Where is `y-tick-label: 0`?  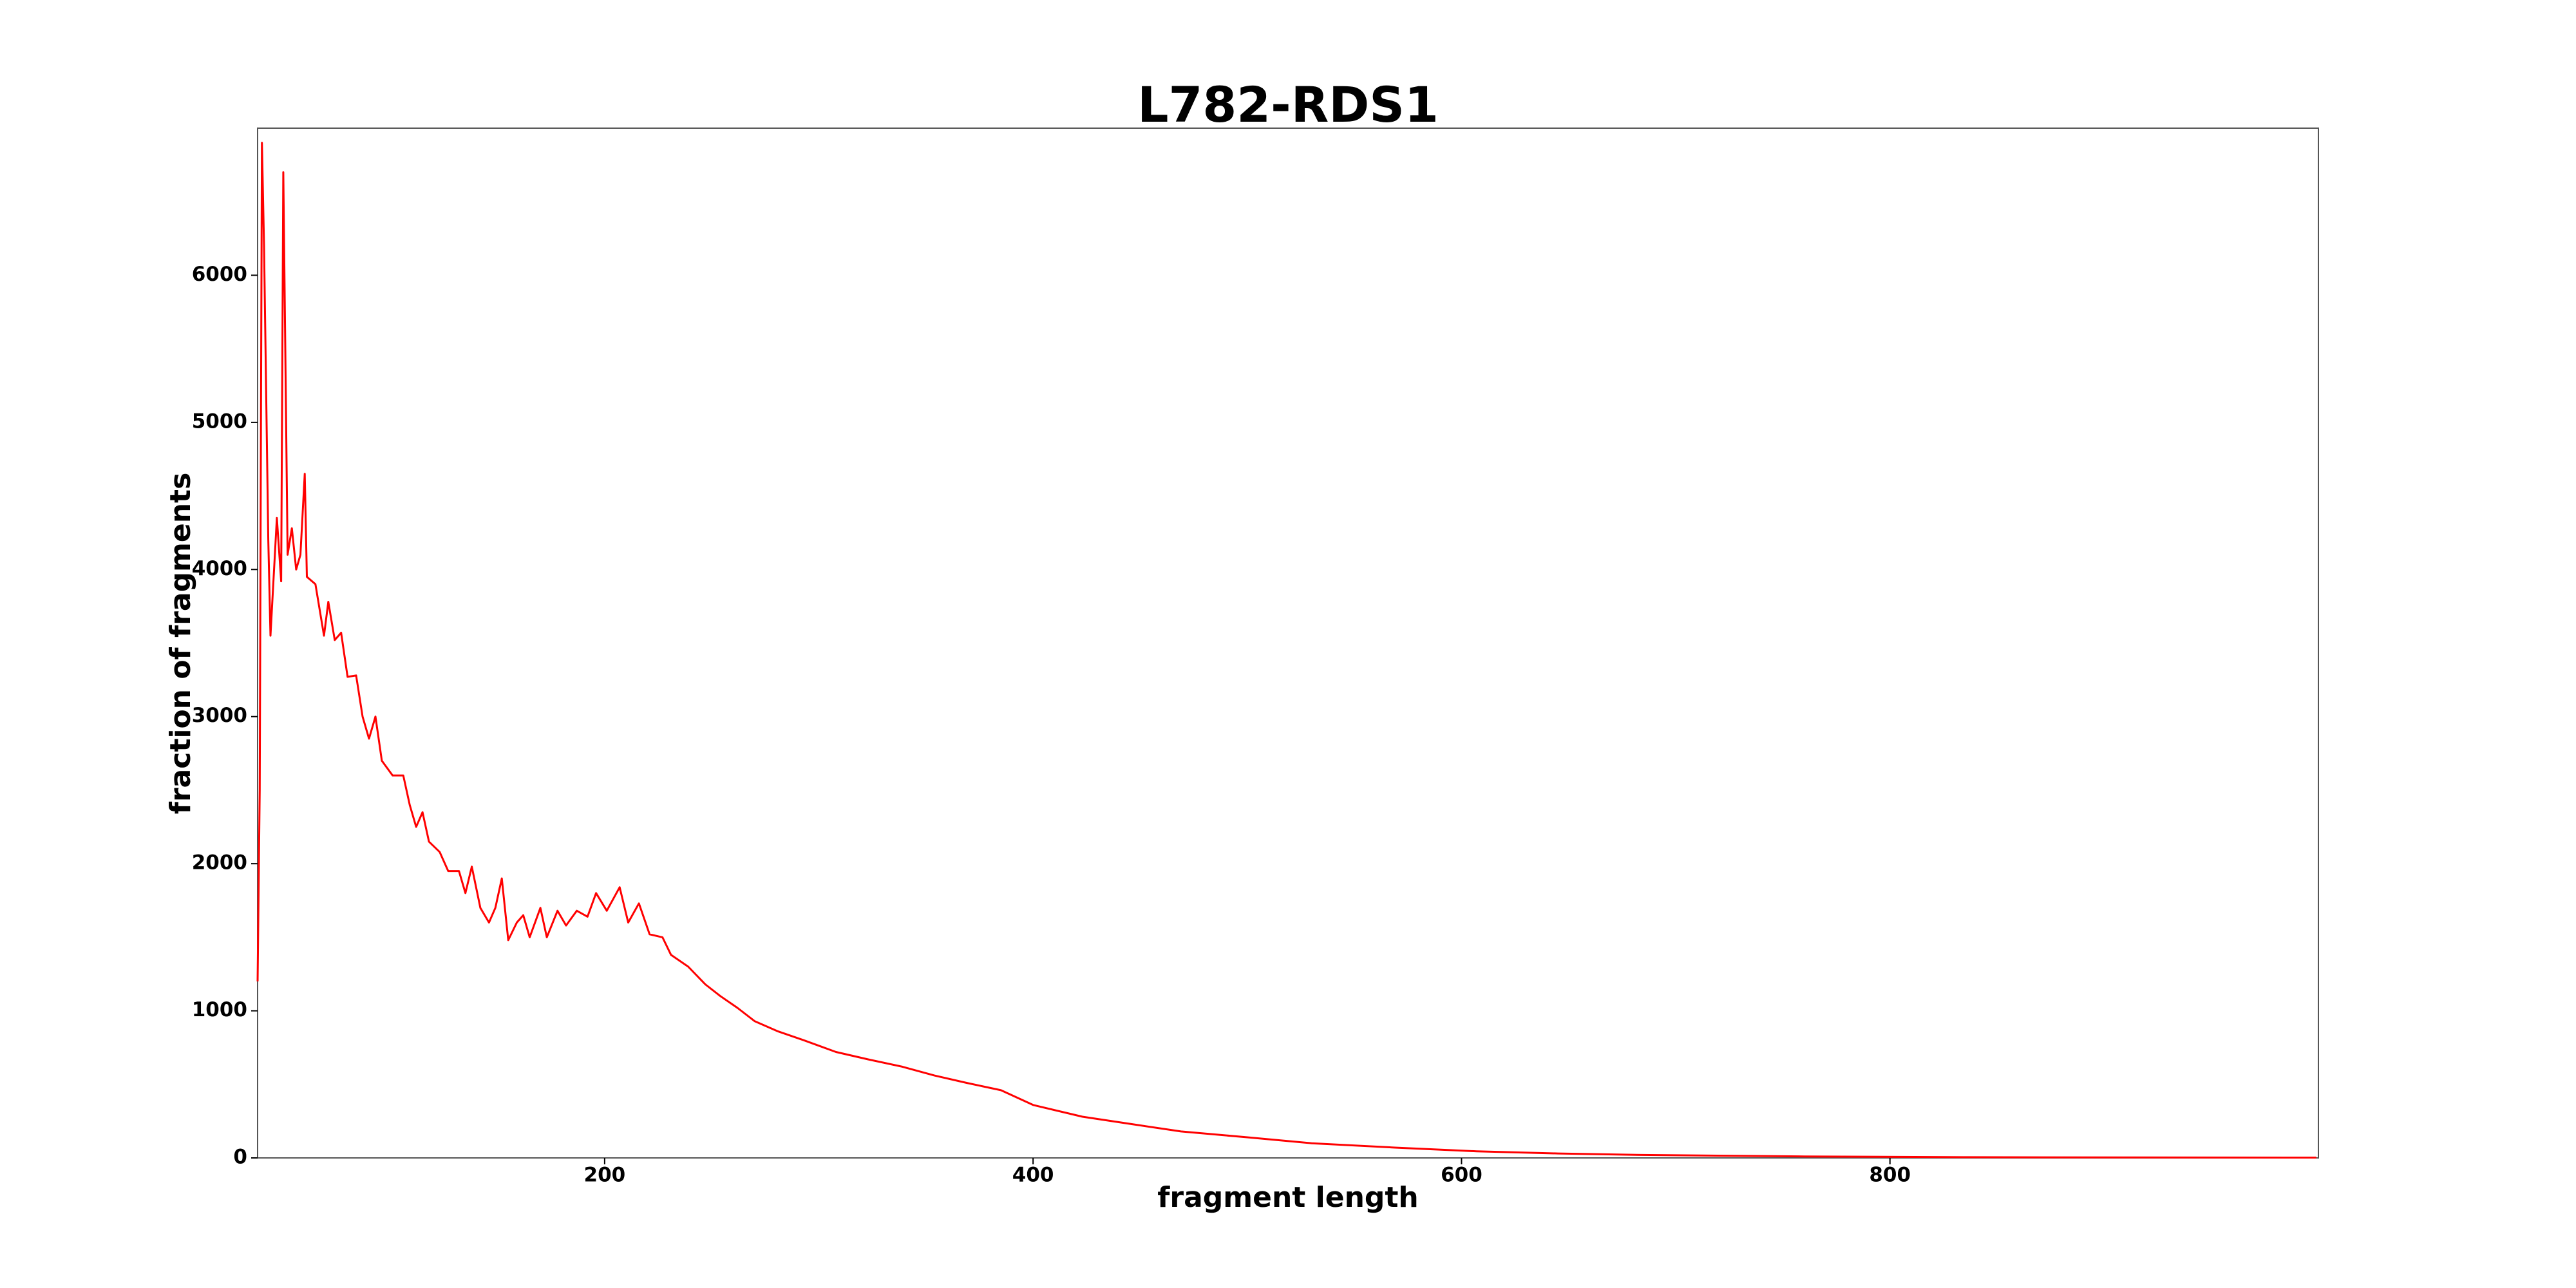 y-tick-label: 0 is located at coordinates (240, 1157).